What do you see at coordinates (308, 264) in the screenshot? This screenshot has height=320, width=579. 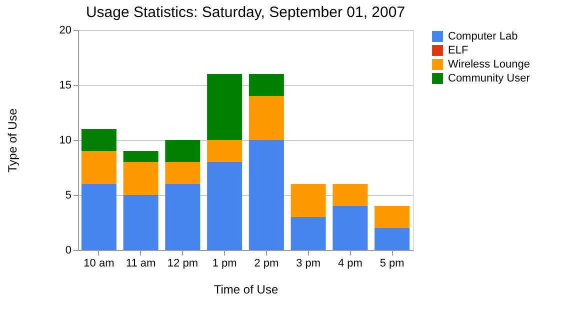 I see `x-tick-label: 3 pm` at bounding box center [308, 264].